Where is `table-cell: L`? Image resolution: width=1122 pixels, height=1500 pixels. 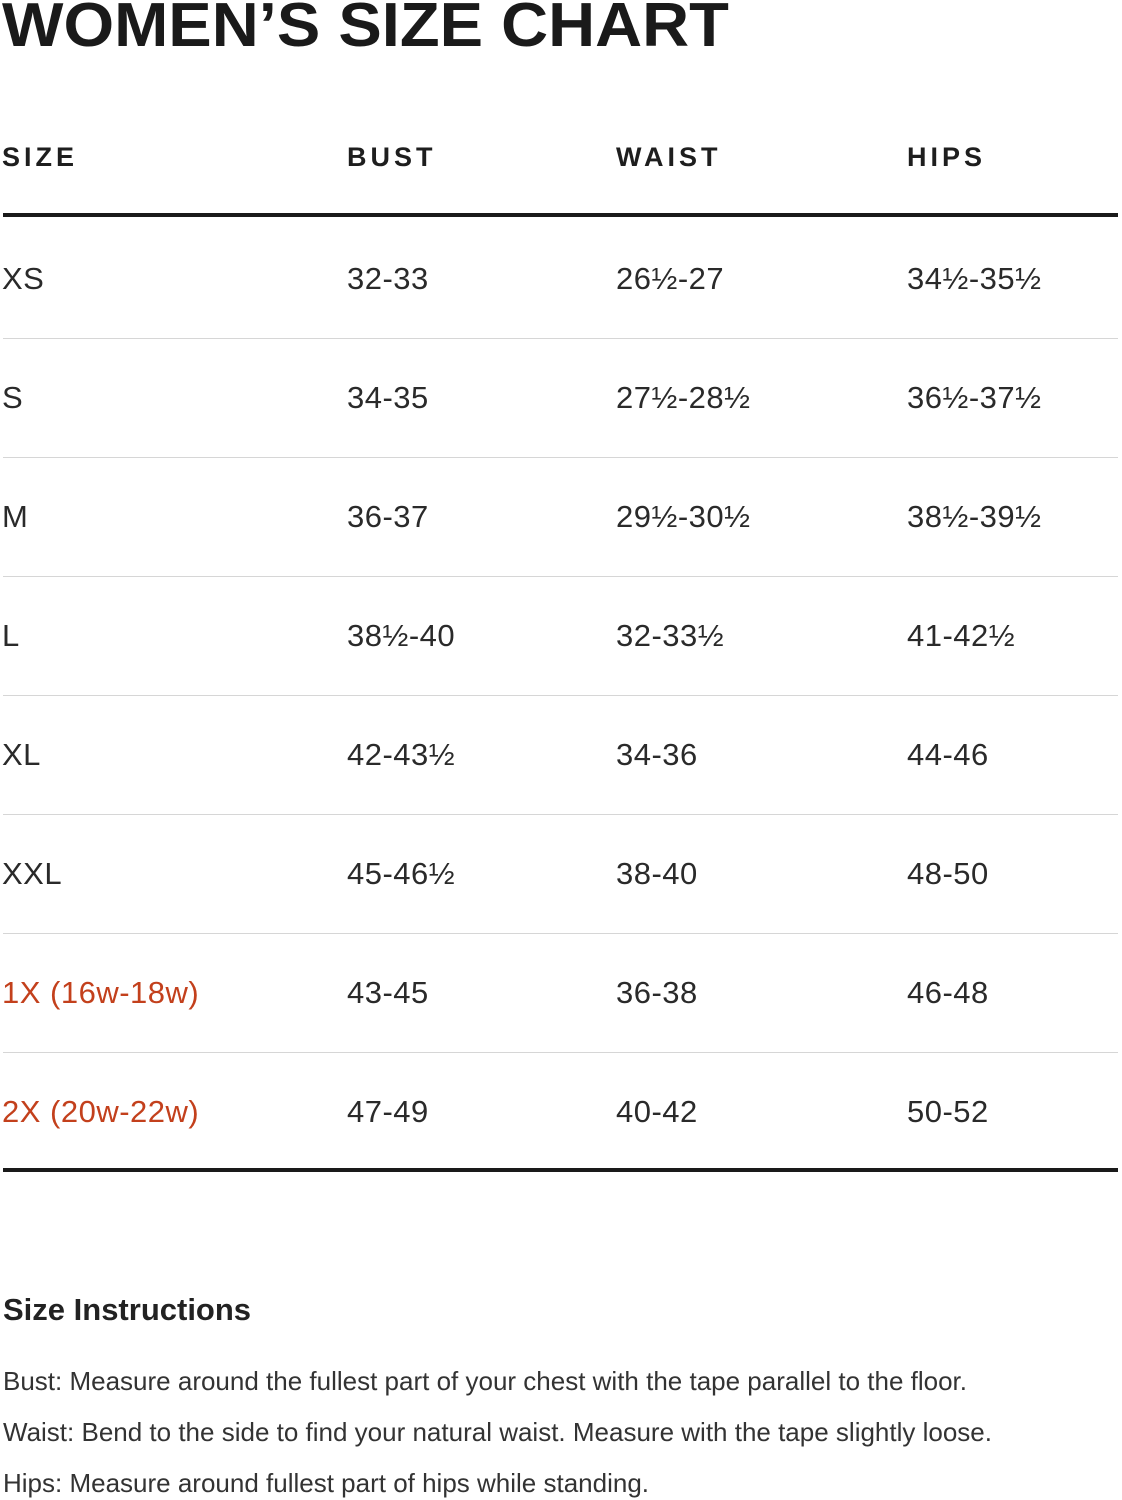
table-cell: L is located at coordinates (11, 635).